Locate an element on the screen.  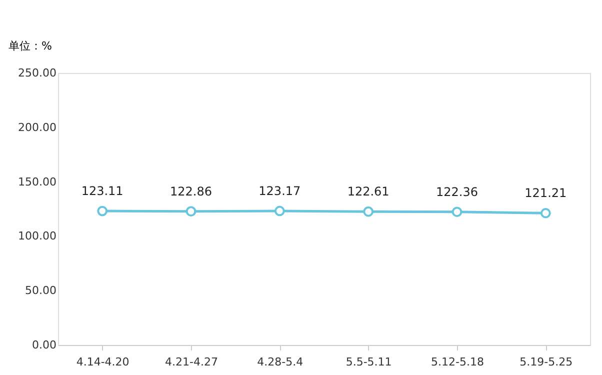
data-label: 123.17 is located at coordinates (279, 191).